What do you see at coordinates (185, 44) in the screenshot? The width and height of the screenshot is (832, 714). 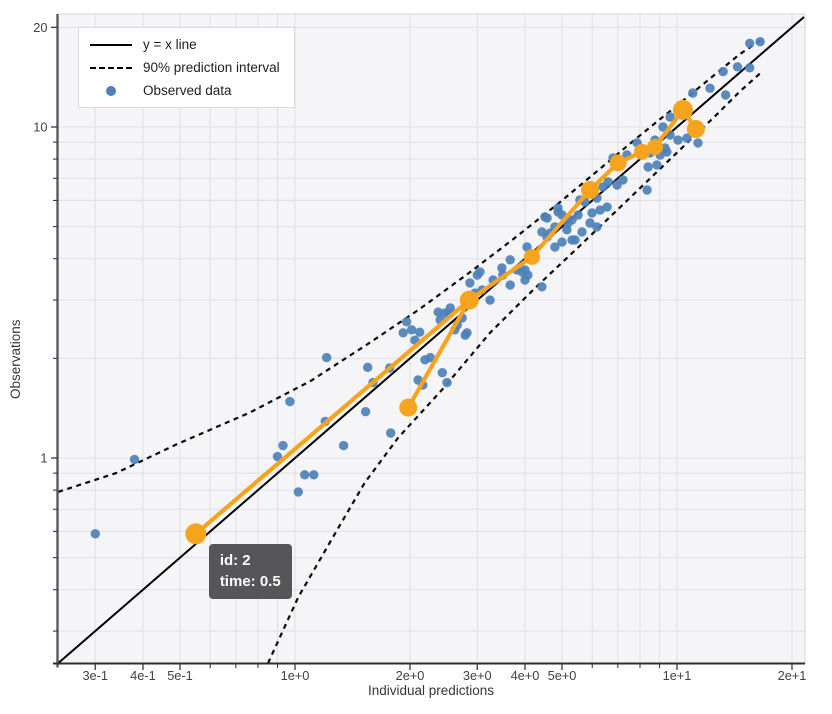 I see `legend-item-identity-line: y = x line` at bounding box center [185, 44].